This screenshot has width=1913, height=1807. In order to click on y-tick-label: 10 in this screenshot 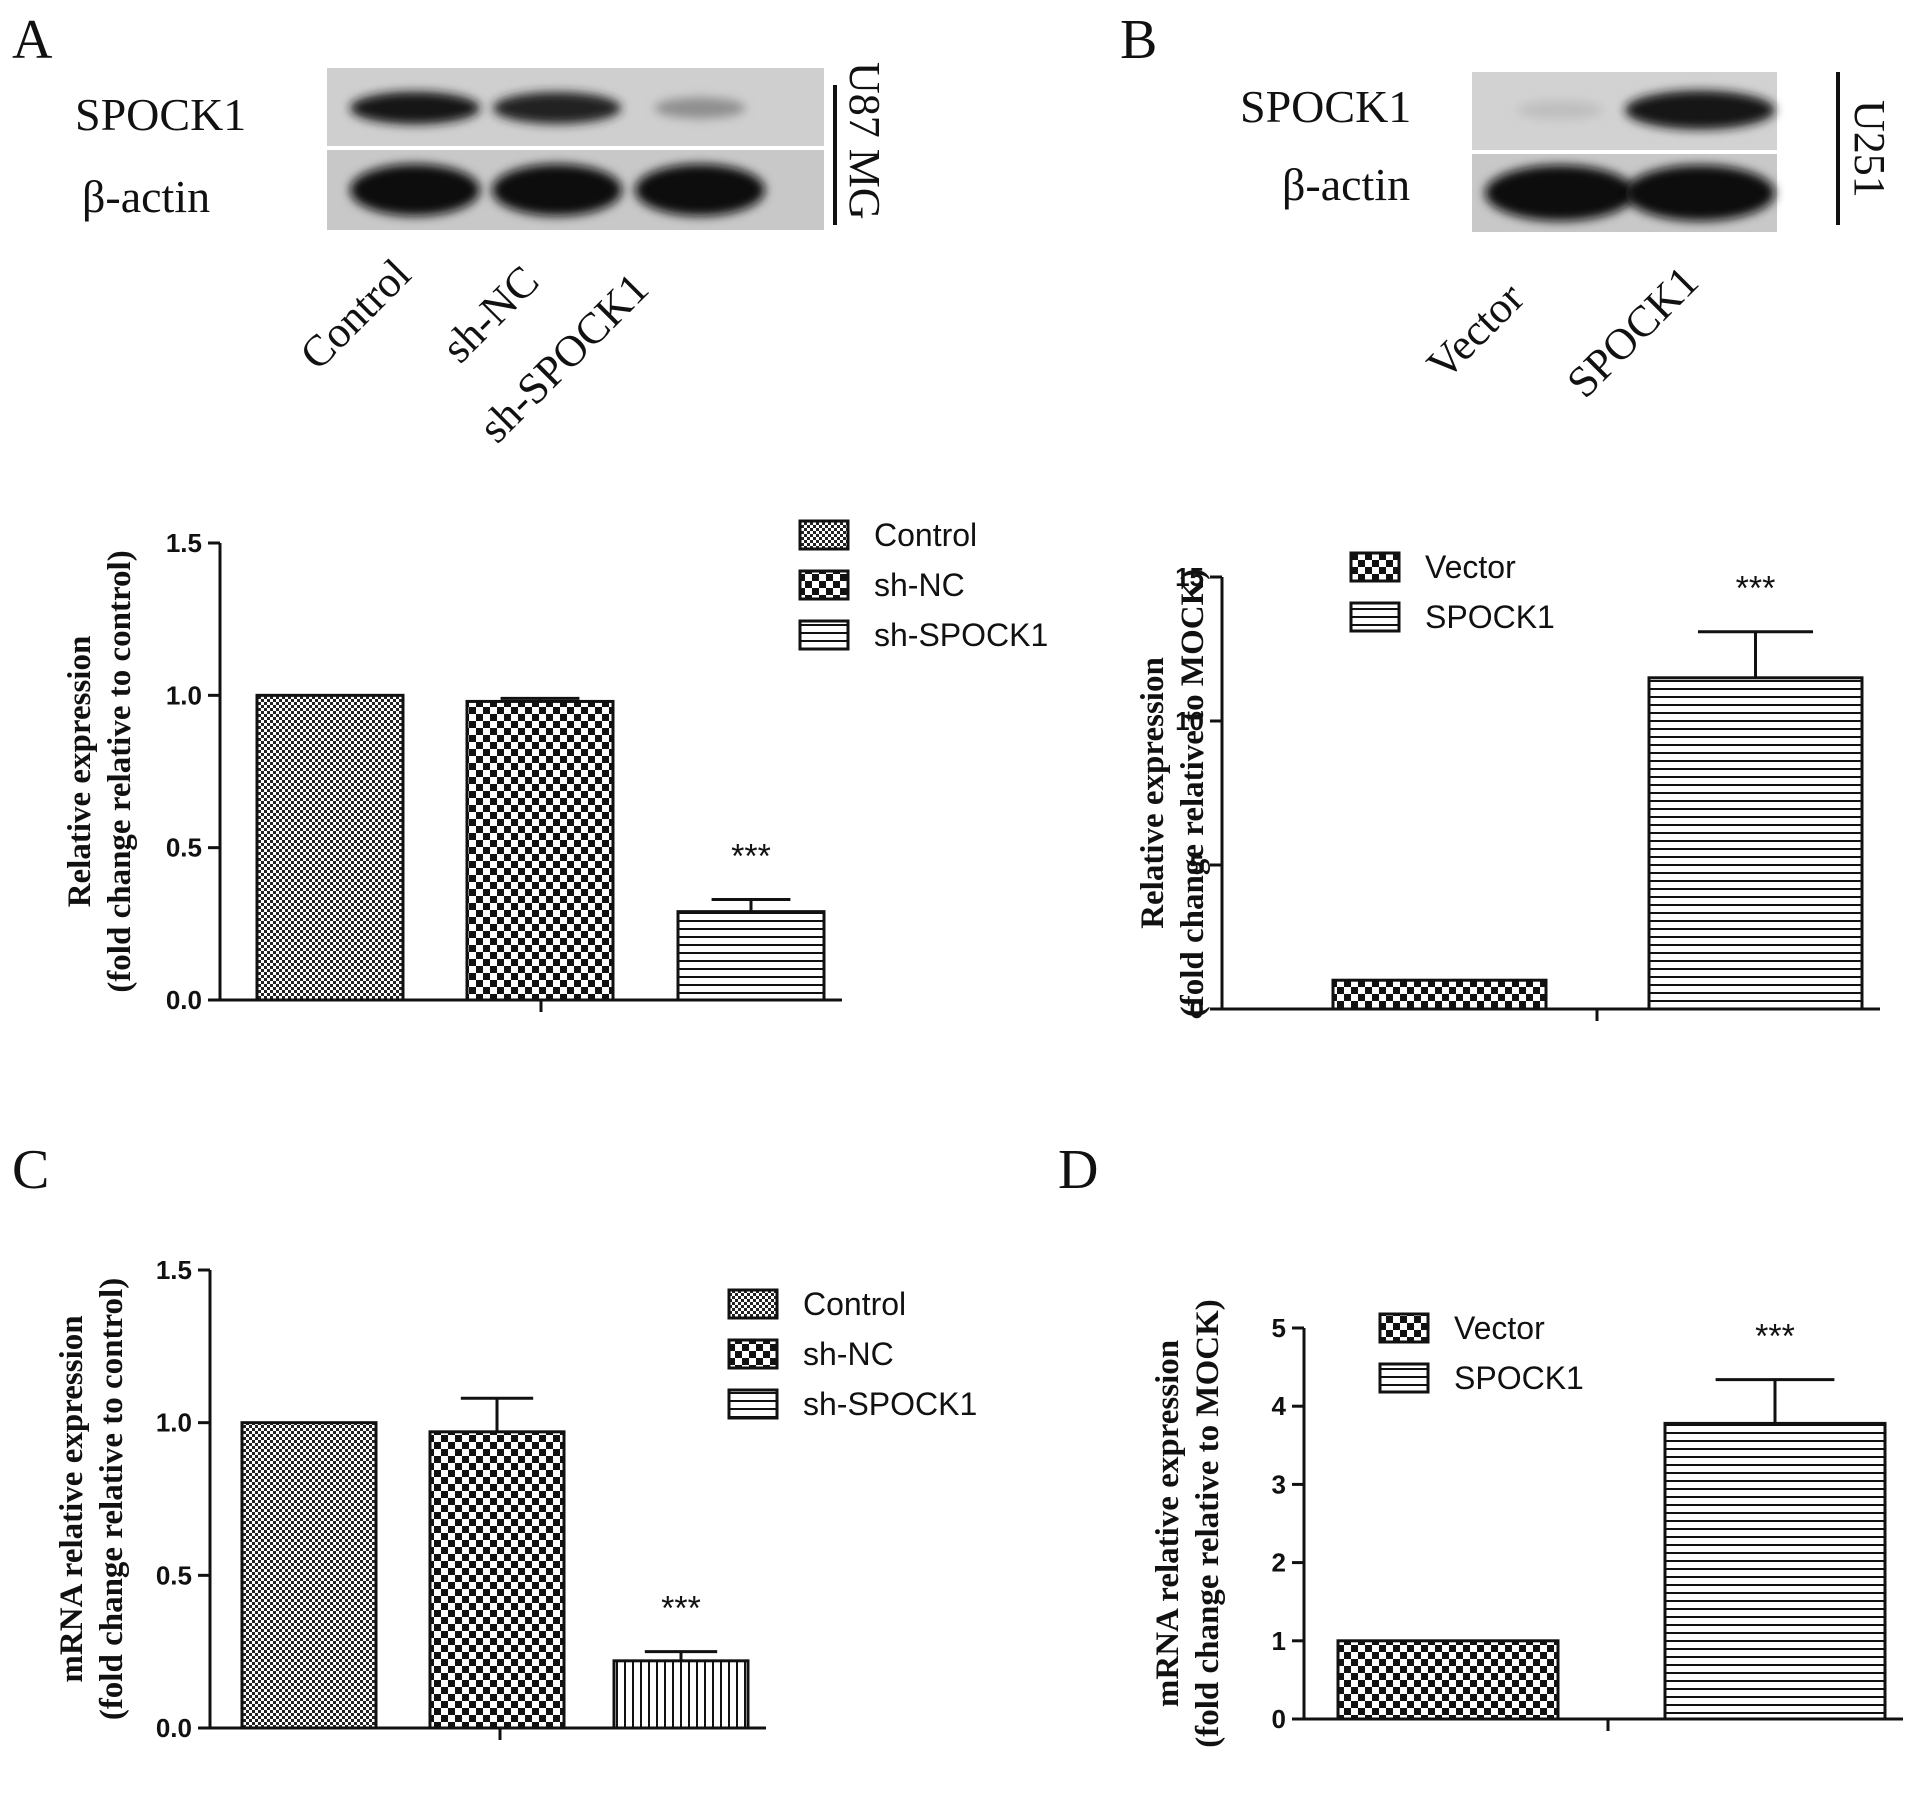, I will do `click(1189, 721)`.